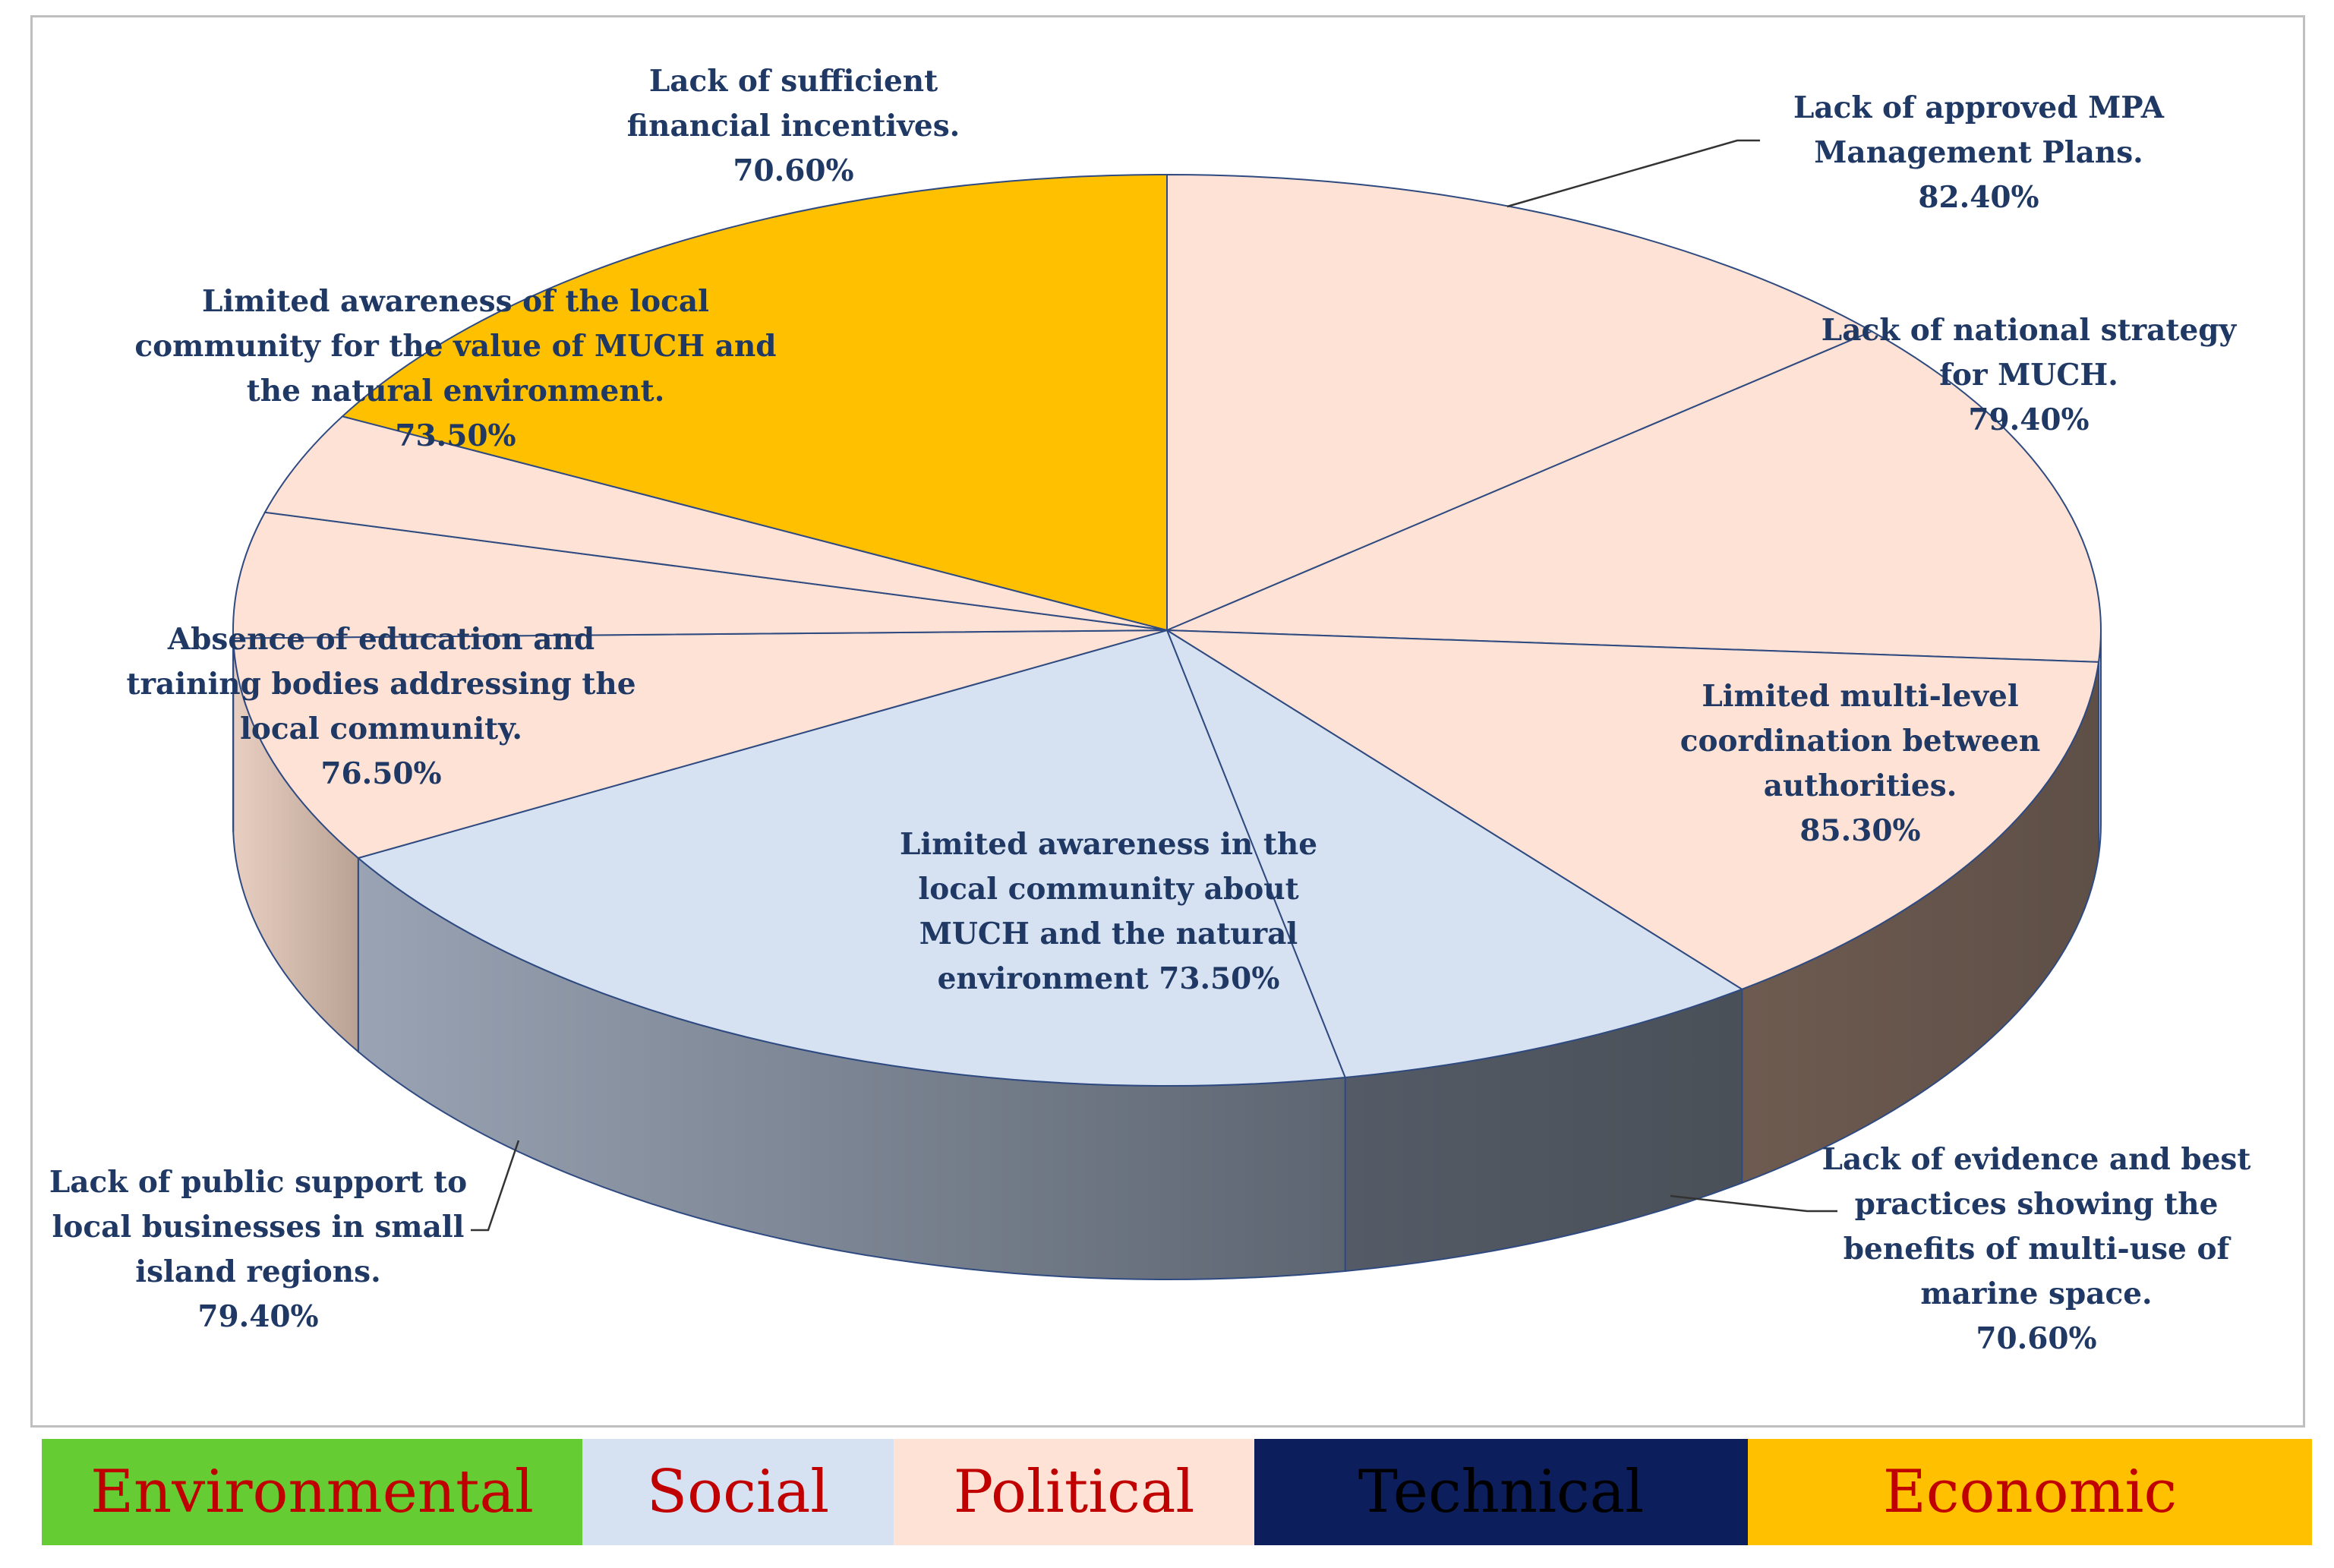 This screenshot has width=2334, height=1568. I want to click on slice-label: Lack of national strategy for MUCH. 79.40%, so click(2029, 375).